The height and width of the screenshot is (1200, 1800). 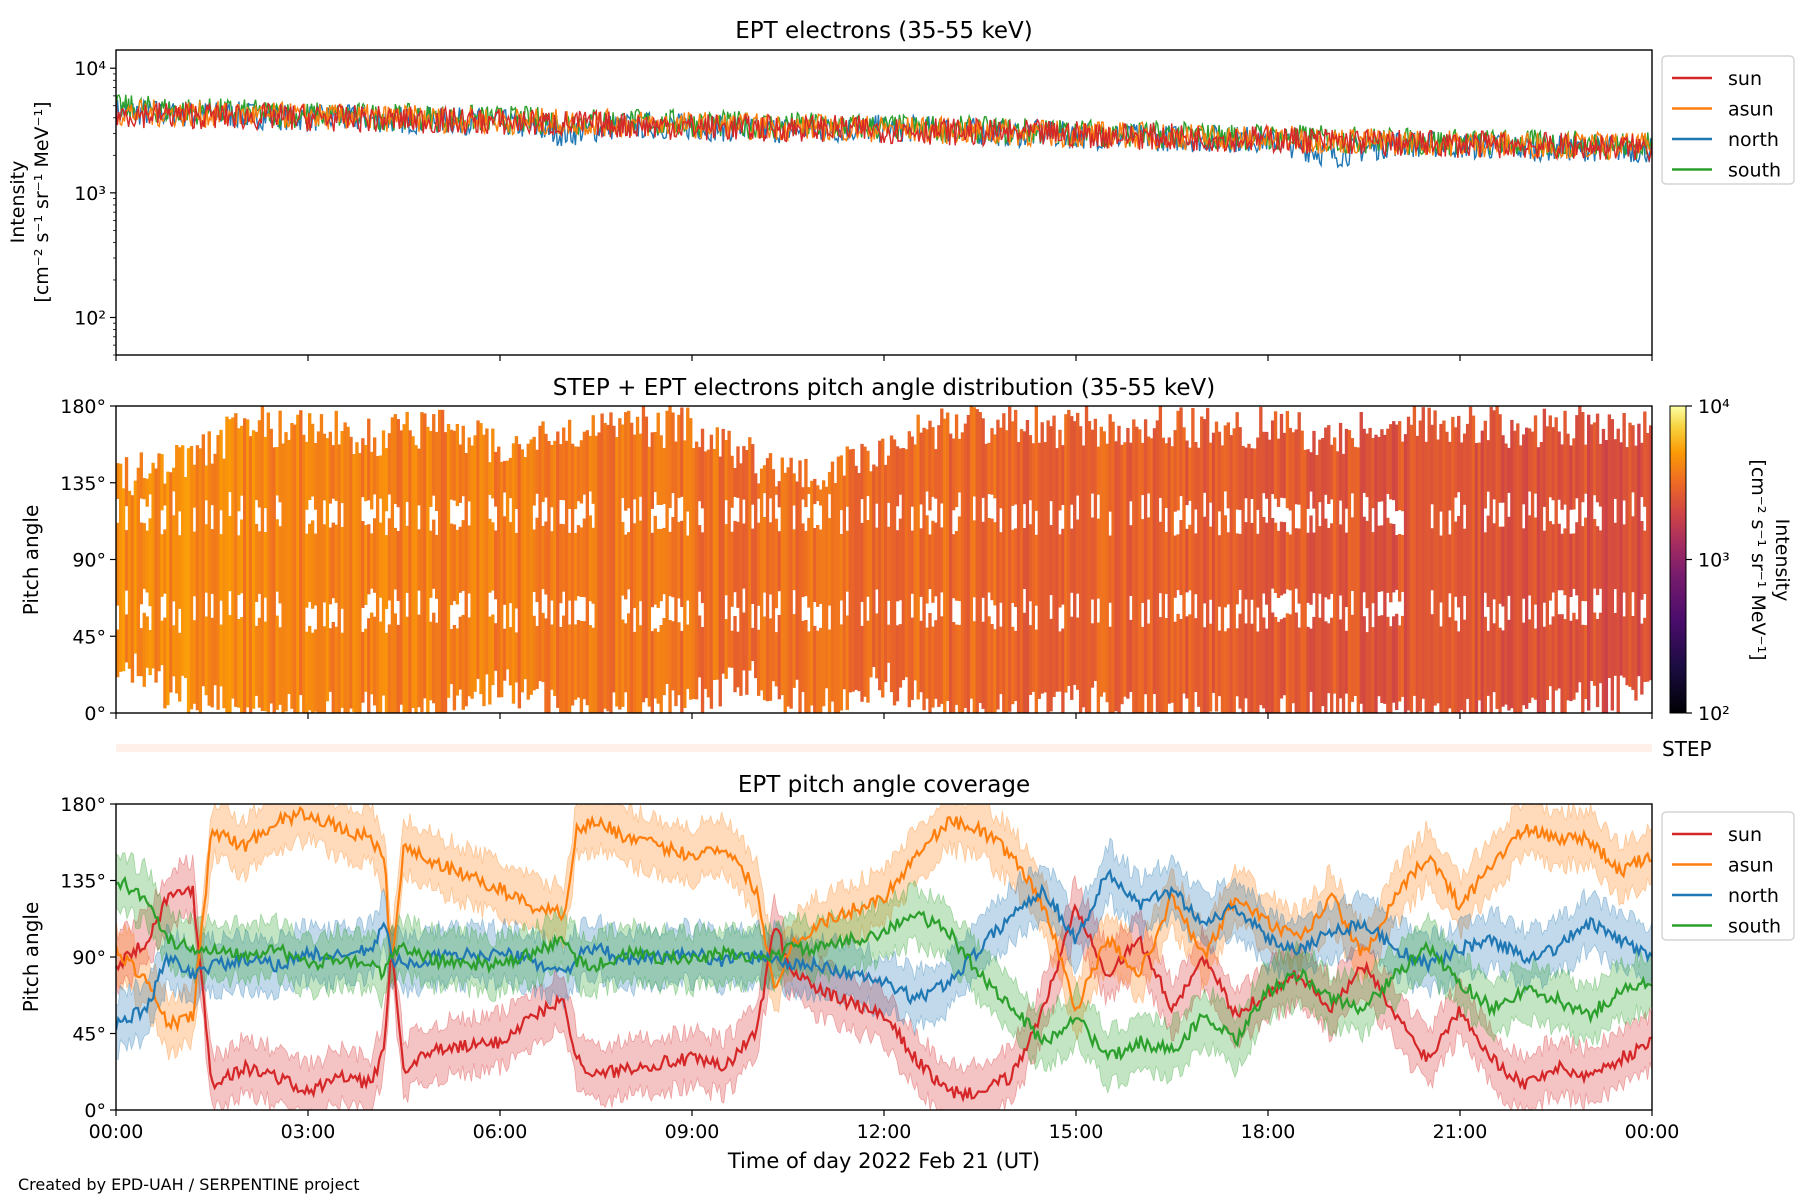 I want to click on x-tick-label: 03:00, so click(x=308, y=1132).